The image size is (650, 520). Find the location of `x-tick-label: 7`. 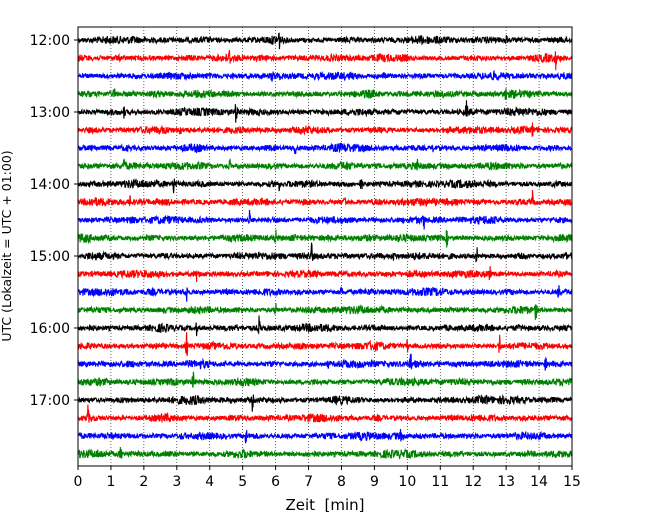

x-tick-label: 7 is located at coordinates (308, 482).